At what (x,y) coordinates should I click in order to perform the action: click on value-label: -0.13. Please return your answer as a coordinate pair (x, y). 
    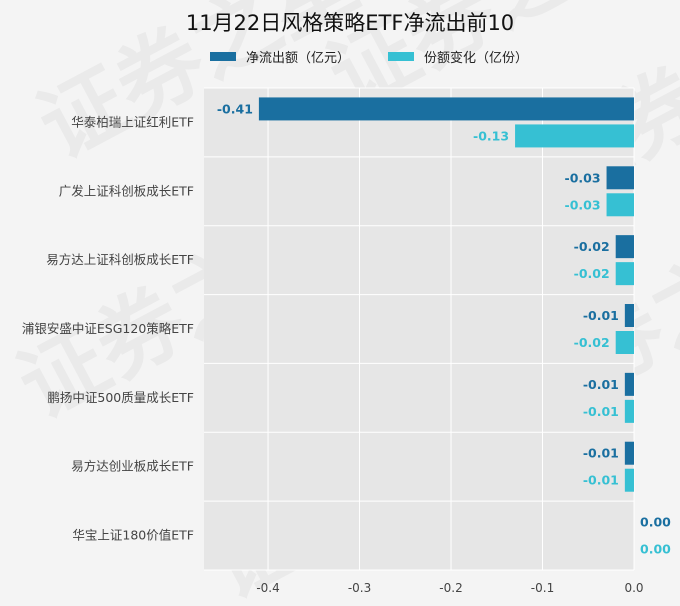
    Looking at the image, I should click on (491, 135).